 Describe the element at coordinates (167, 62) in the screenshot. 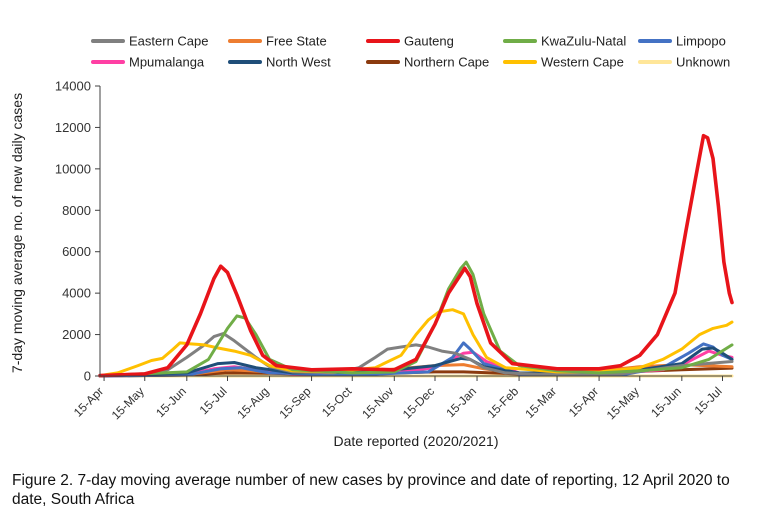

I see `legend-label: Mpumalanga` at that location.